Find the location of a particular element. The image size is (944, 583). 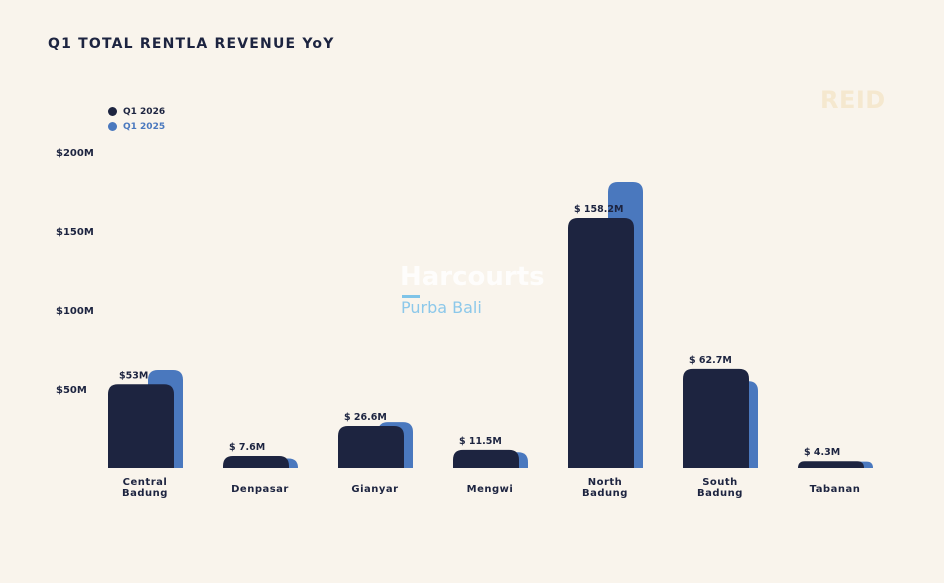

data-label: $ 7.6M is located at coordinates (247, 447).